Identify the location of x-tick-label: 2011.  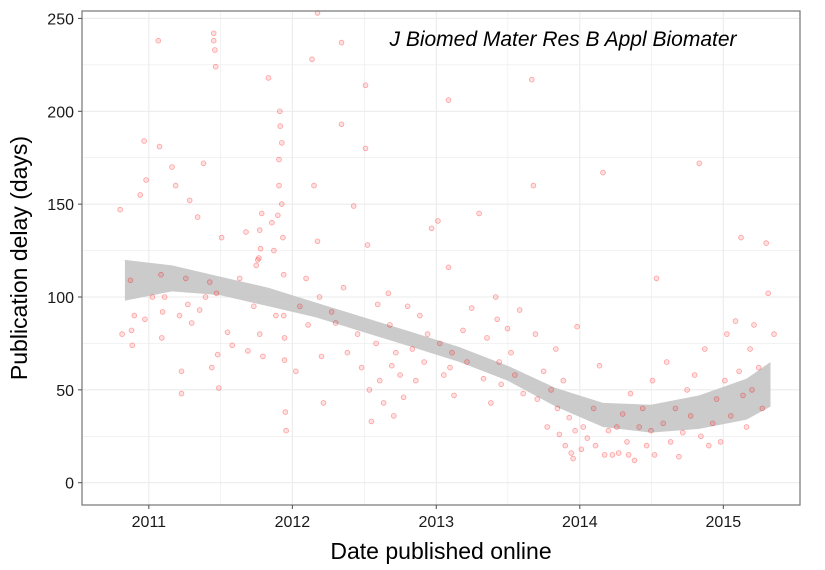
(149, 522).